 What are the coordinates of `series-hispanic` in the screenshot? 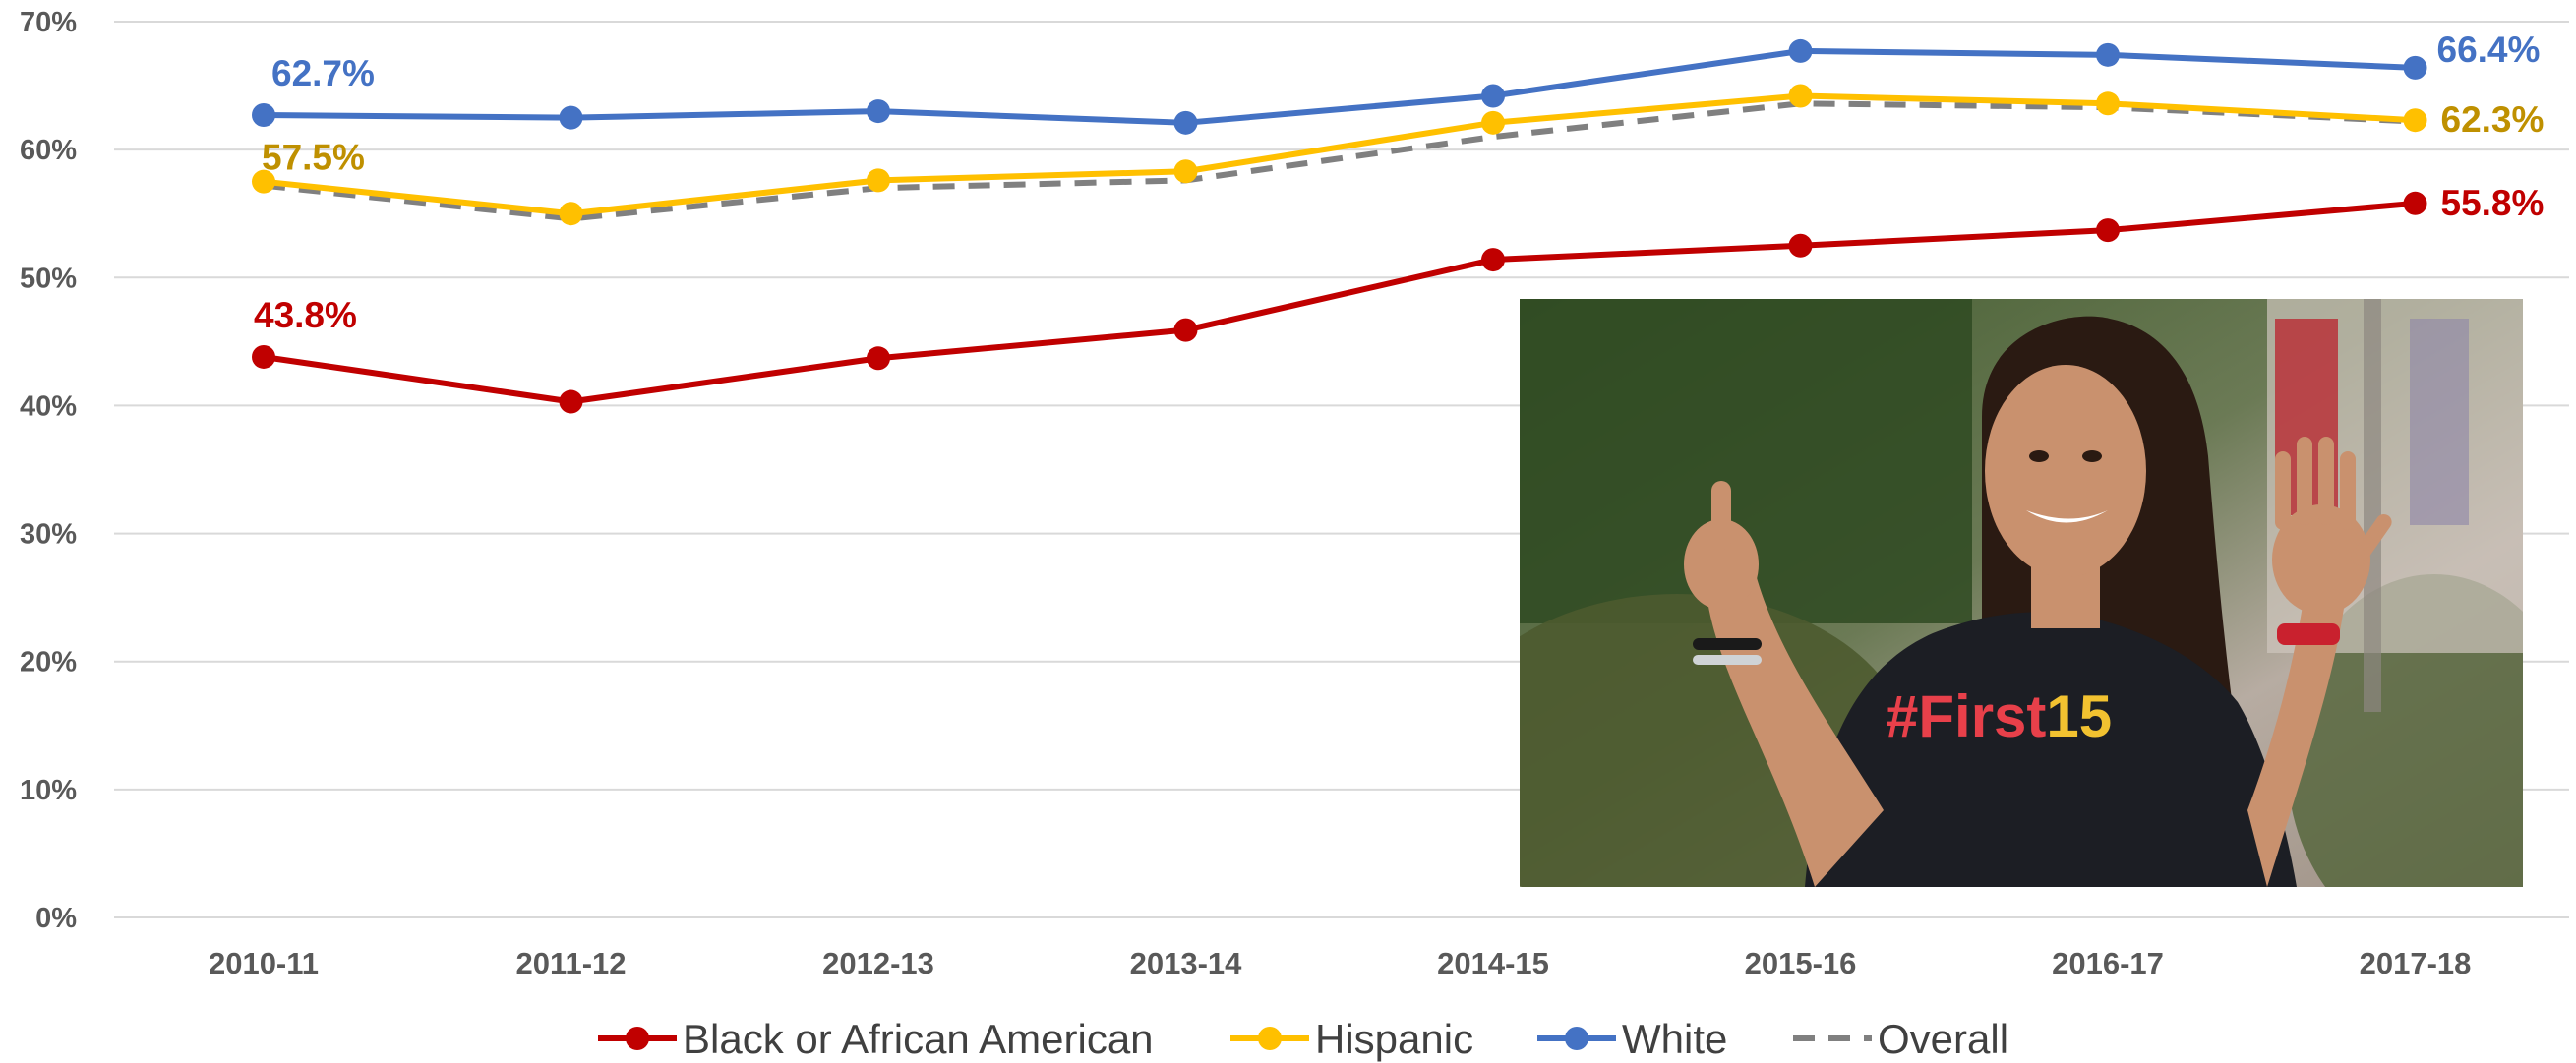 It's located at (1340, 155).